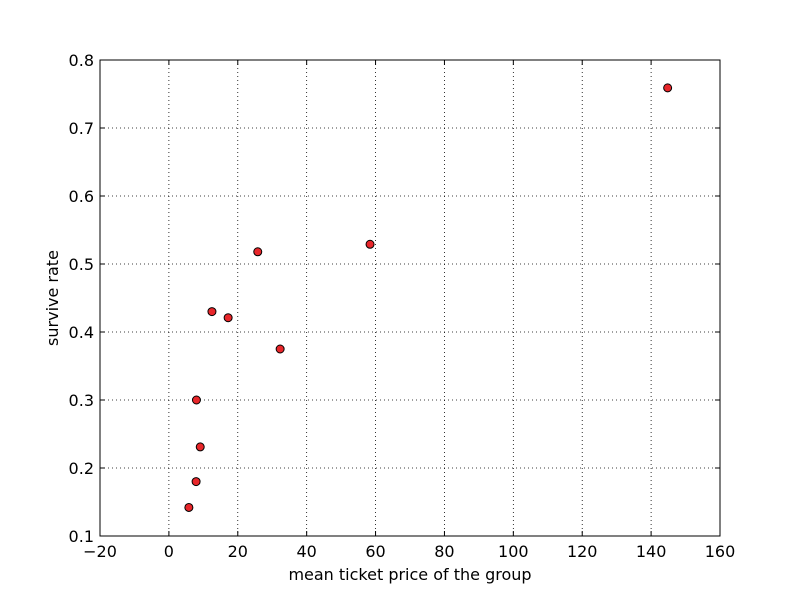  I want to click on y-tick-label: 0.1, so click(81, 536).